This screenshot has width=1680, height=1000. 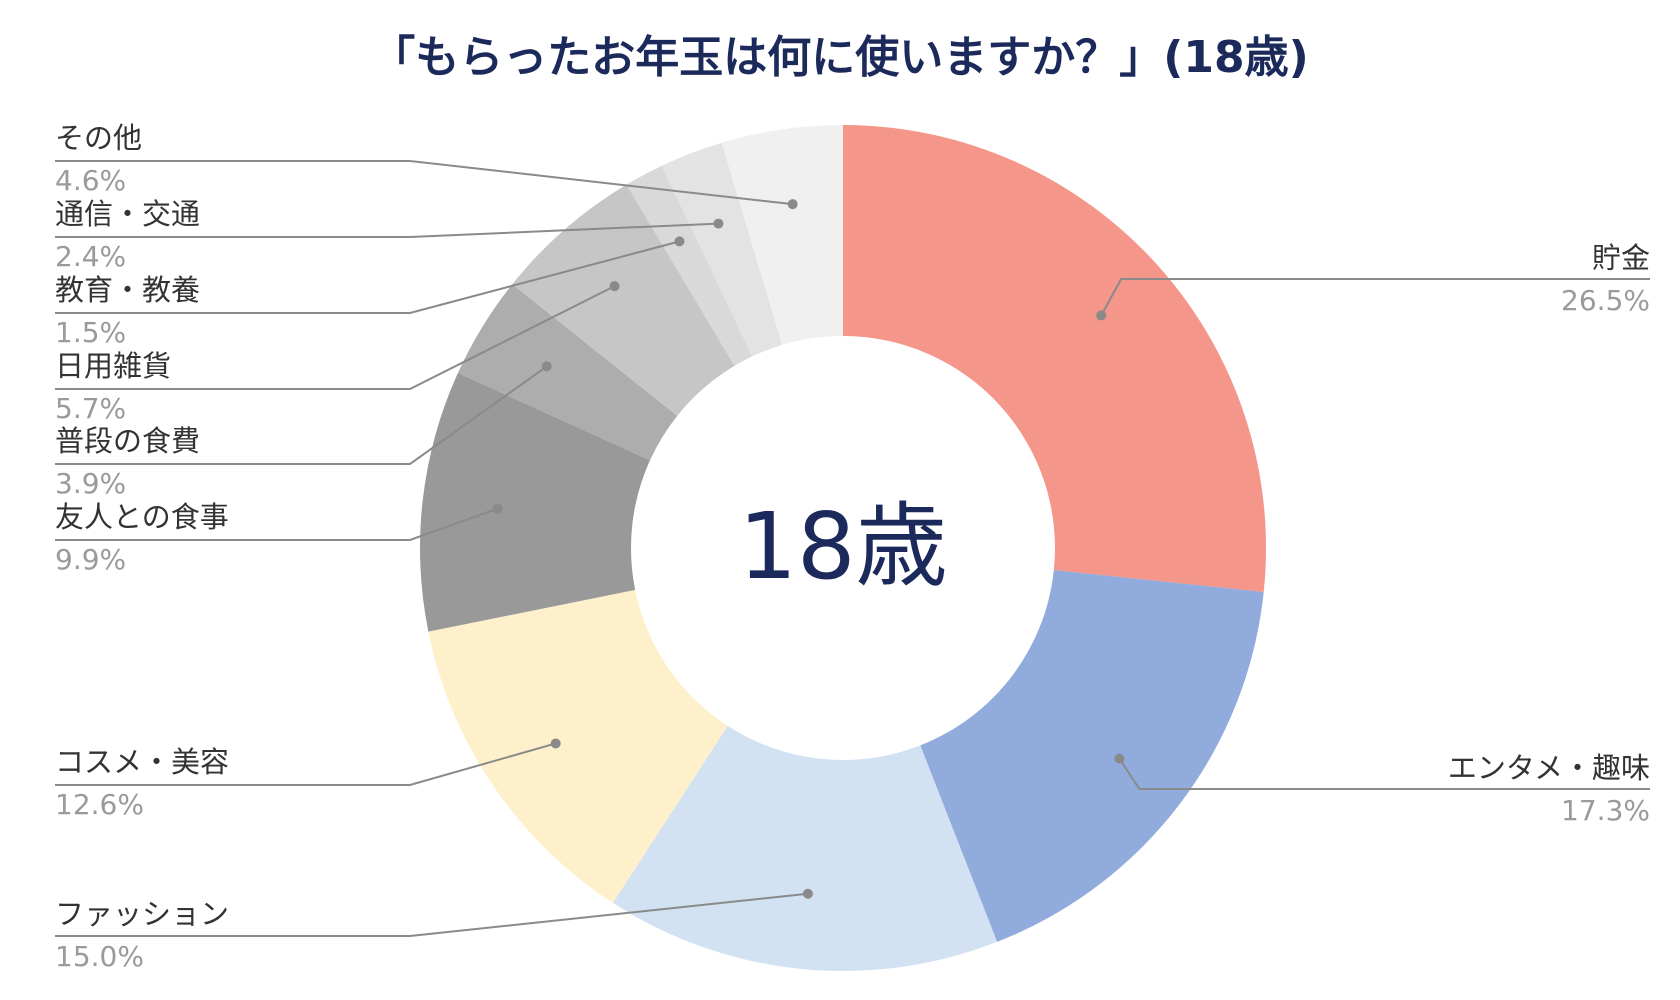 What do you see at coordinates (142, 914) in the screenshot?
I see `slice-2-label: ファッション` at bounding box center [142, 914].